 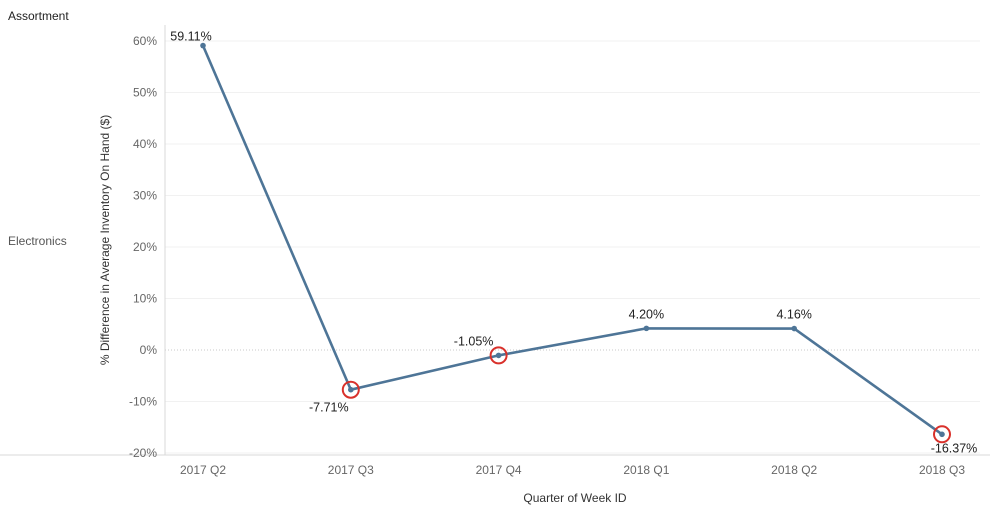 I want to click on y-tick-label: 50%, so click(x=145, y=93).